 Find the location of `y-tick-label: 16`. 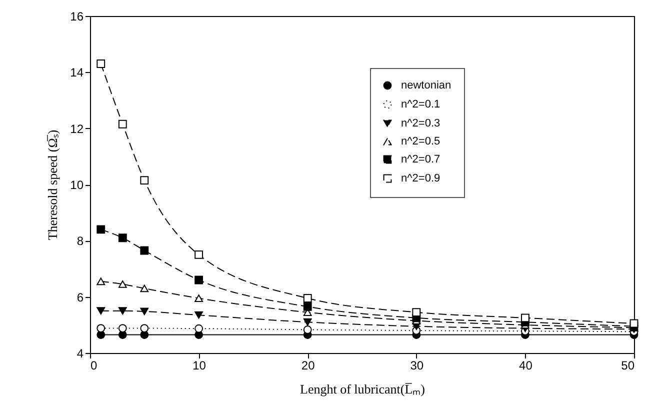

y-tick-label: 16 is located at coordinates (77, 17).